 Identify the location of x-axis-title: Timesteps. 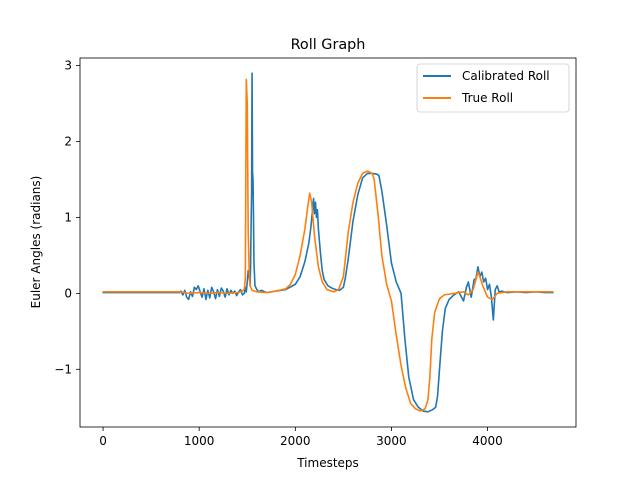
(327, 463).